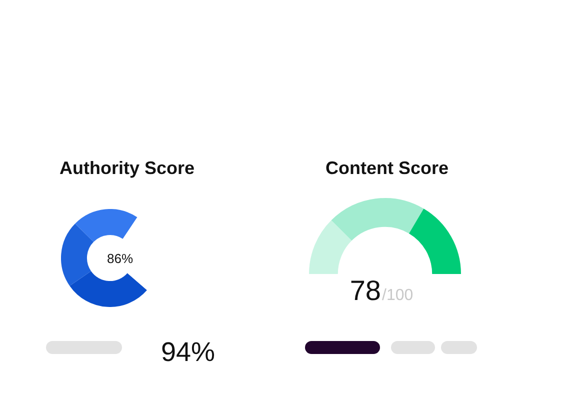 This screenshot has height=396, width=568. I want to click on text: 94%, so click(188, 351).